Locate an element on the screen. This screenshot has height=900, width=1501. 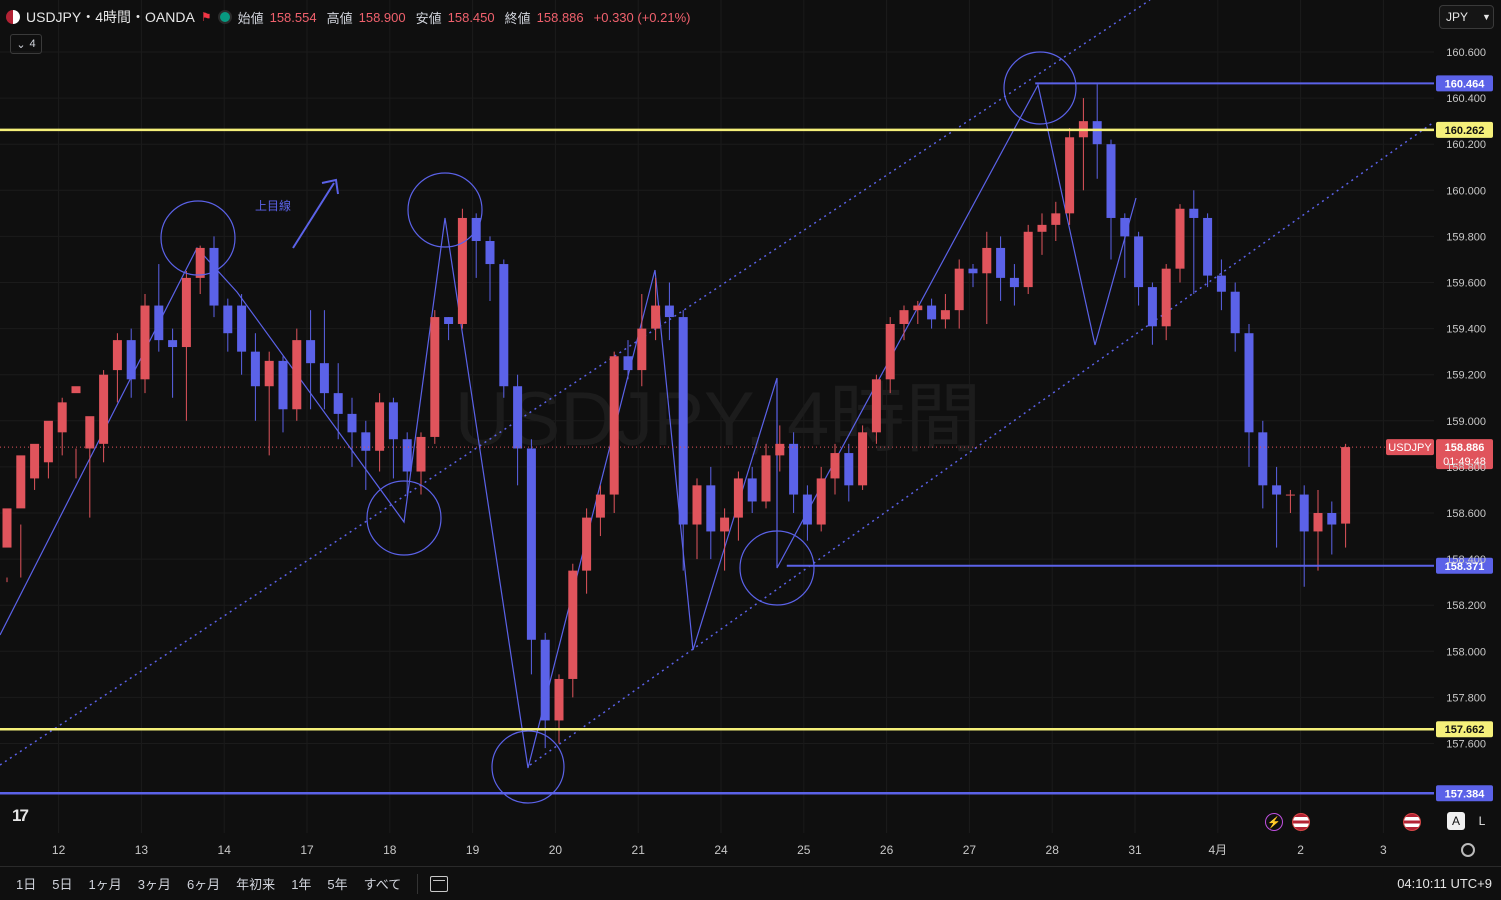
time-axis: 12 13 14 17 18 19 20 21 24 25 26 27 28 31 4月 2 3 is located at coordinates (719, 850).